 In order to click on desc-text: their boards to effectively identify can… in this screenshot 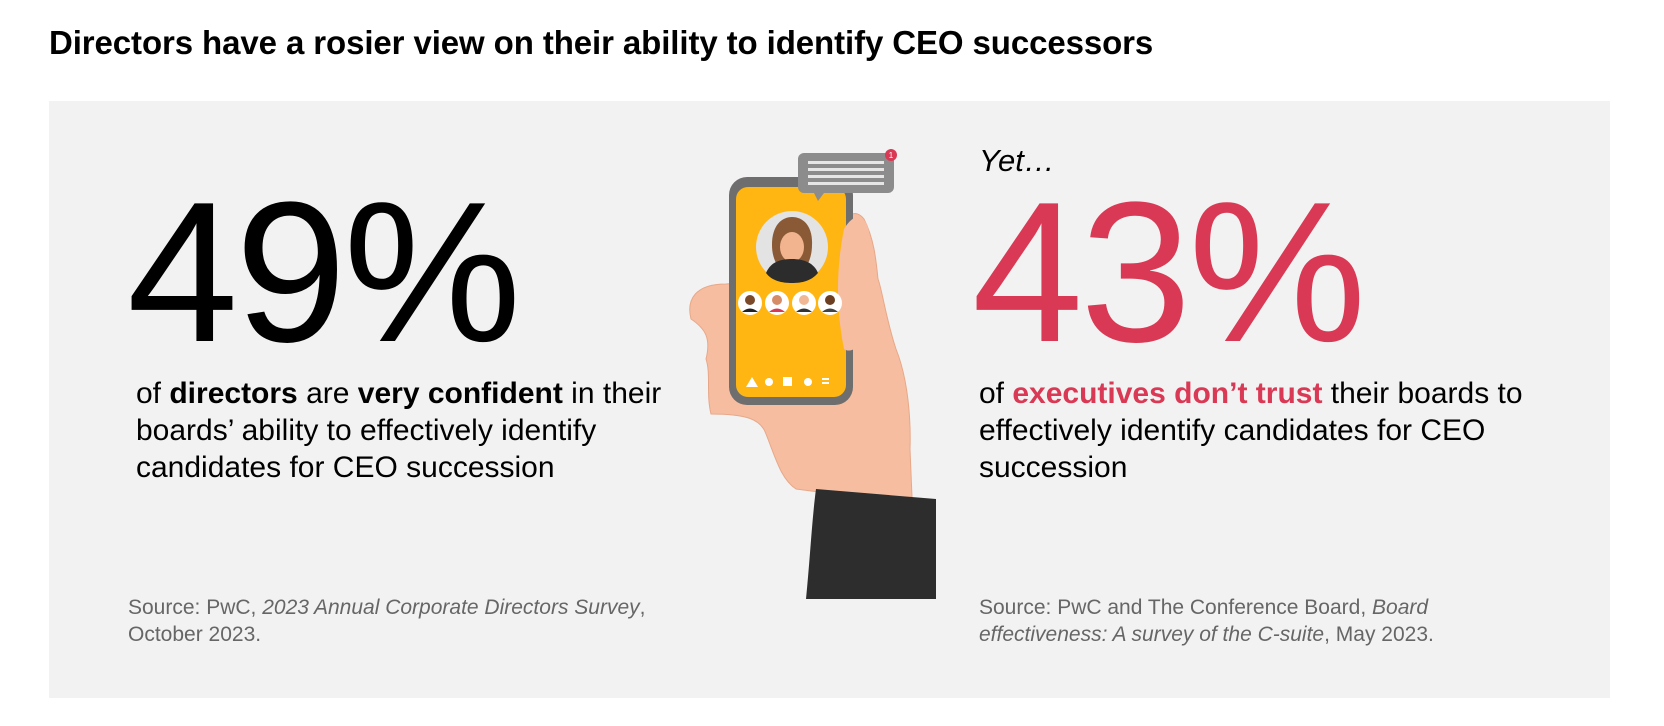, I will do `click(1251, 430)`.